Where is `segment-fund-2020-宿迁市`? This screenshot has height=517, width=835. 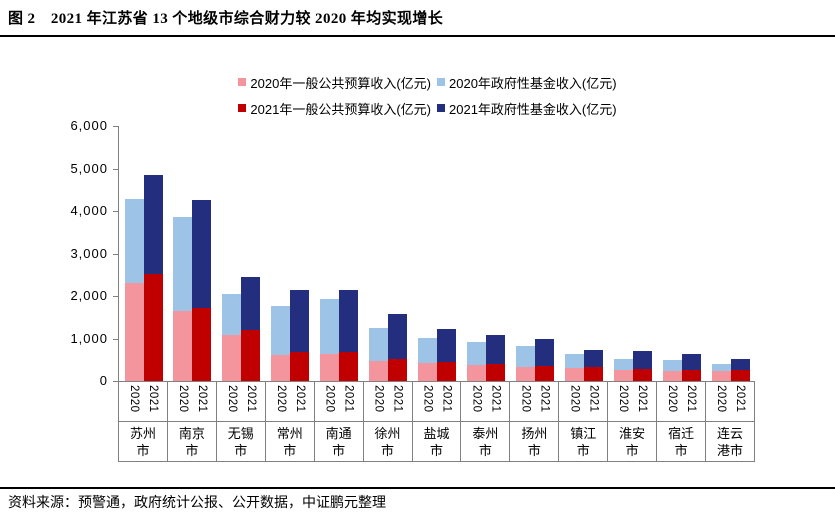
segment-fund-2020-宿迁市 is located at coordinates (672, 365).